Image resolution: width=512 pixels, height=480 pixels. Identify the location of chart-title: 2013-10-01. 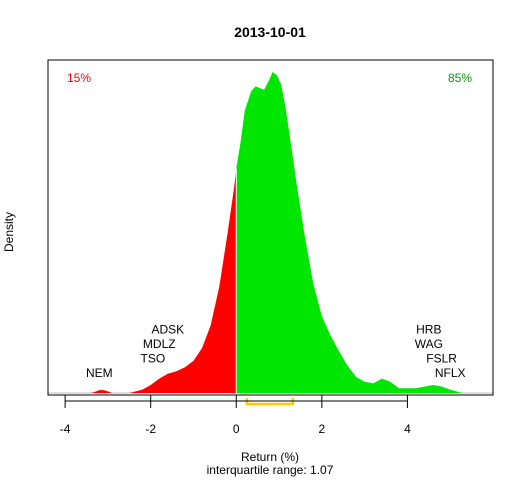
(270, 32).